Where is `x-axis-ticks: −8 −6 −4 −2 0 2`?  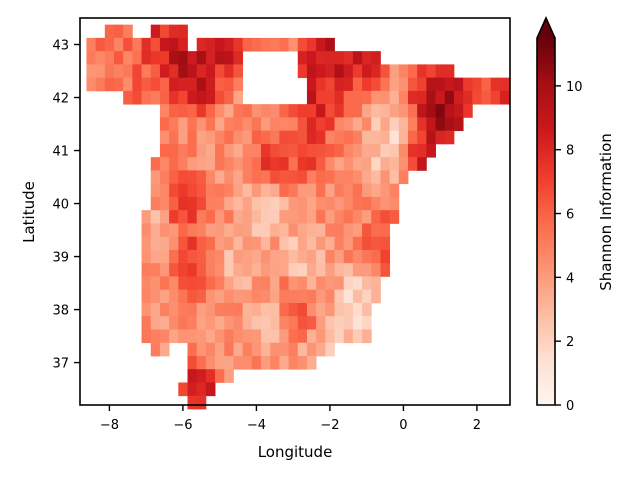 x-axis-ticks: −8 −6 −4 −2 0 2 is located at coordinates (290, 419).